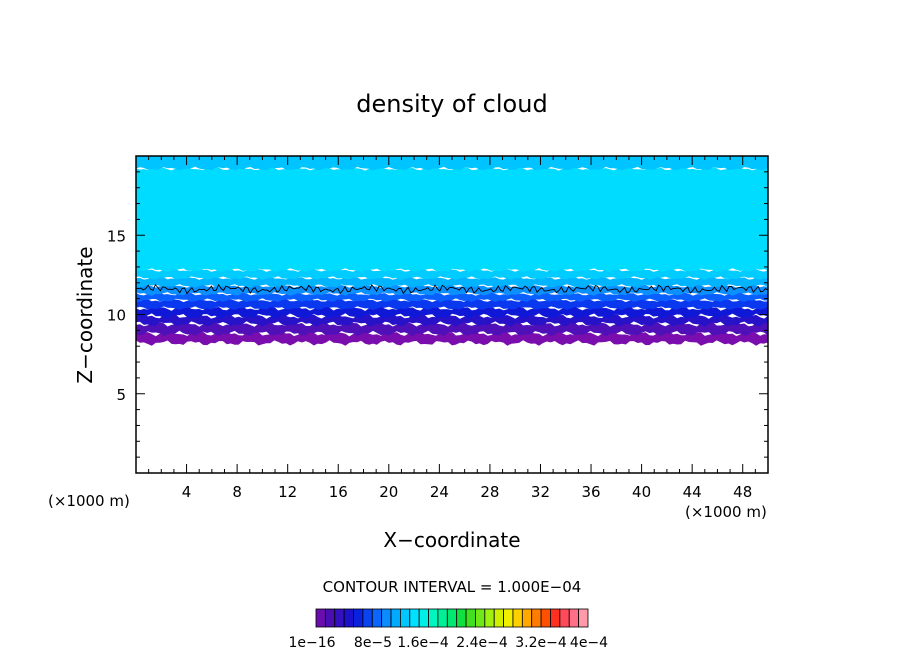  Describe the element at coordinates (116, 236) in the screenshot. I see `y-tick-label: 15` at that location.